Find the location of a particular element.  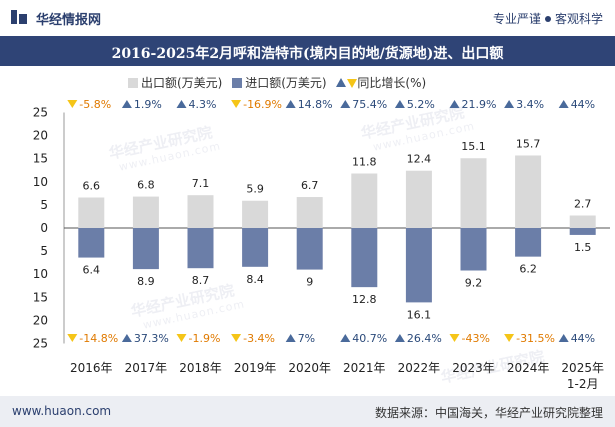

x-tick-label: 2021年 is located at coordinates (364, 368).